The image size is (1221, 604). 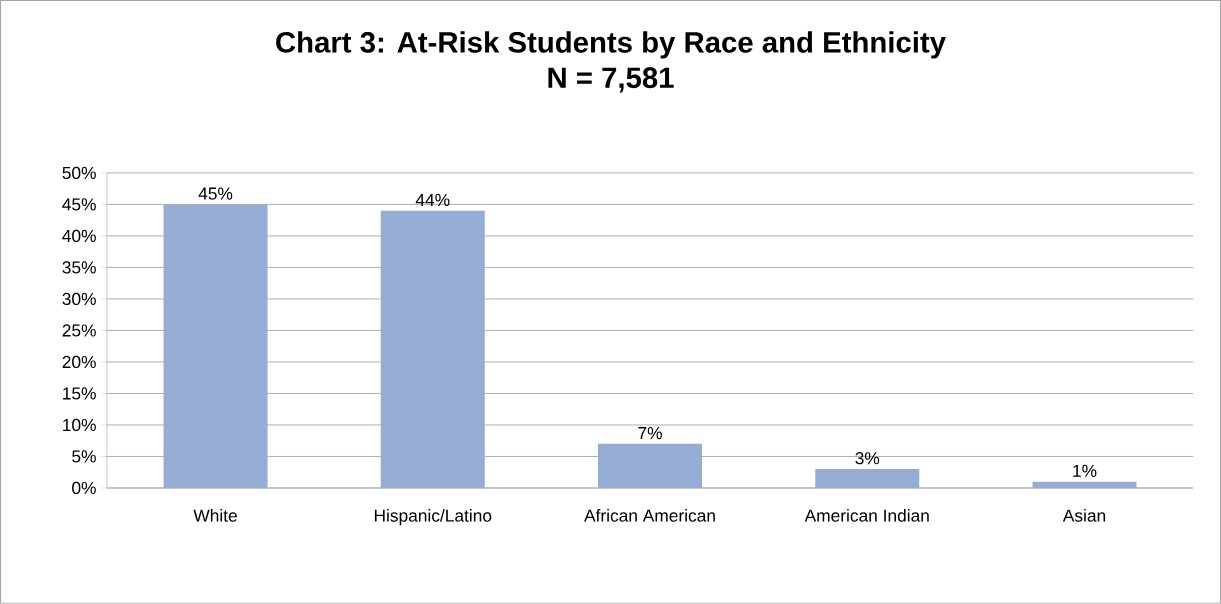 What do you see at coordinates (79, 330) in the screenshot?
I see `y-tick-label: 25%` at bounding box center [79, 330].